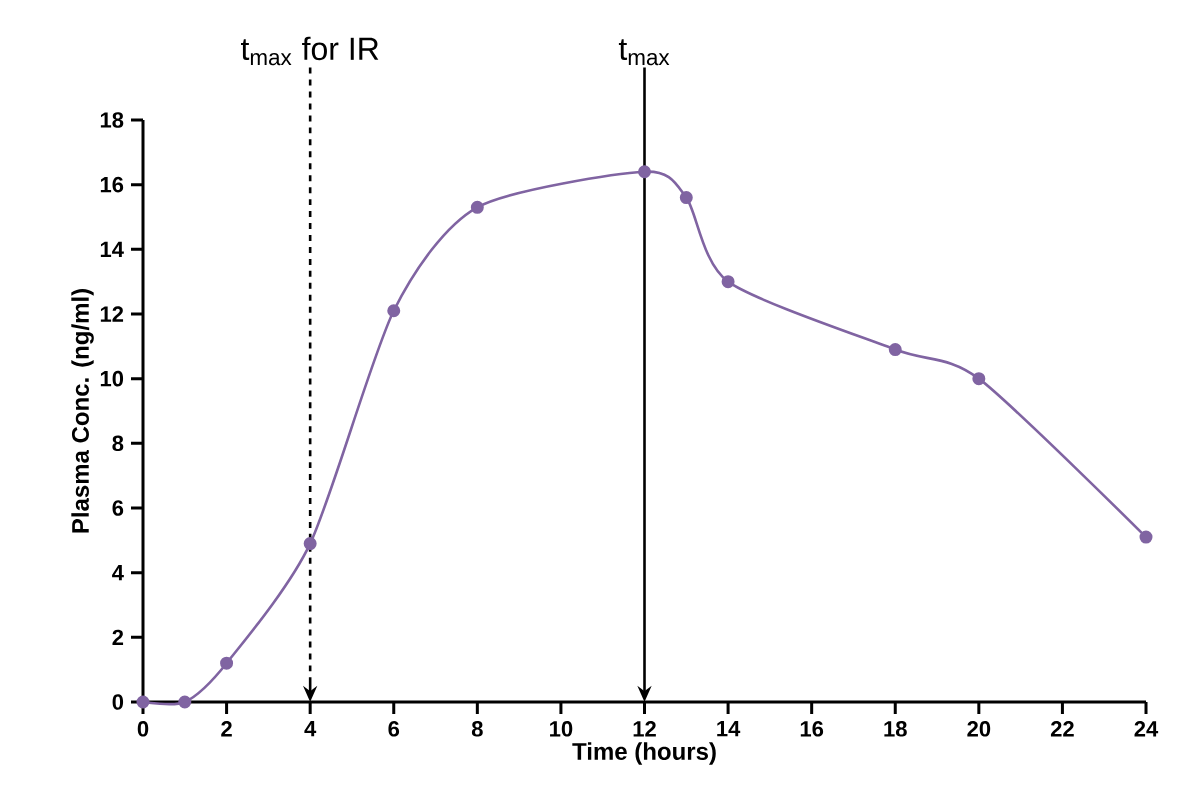  What do you see at coordinates (1062, 729) in the screenshot?
I see `x-tick-label: 22` at bounding box center [1062, 729].